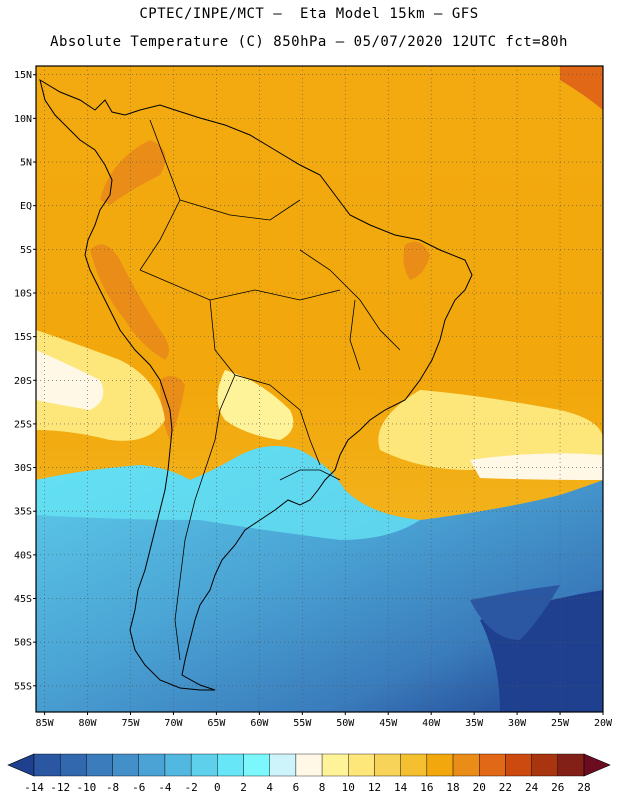  I want to click on lon-tick-label: 35W, so click(474, 723).